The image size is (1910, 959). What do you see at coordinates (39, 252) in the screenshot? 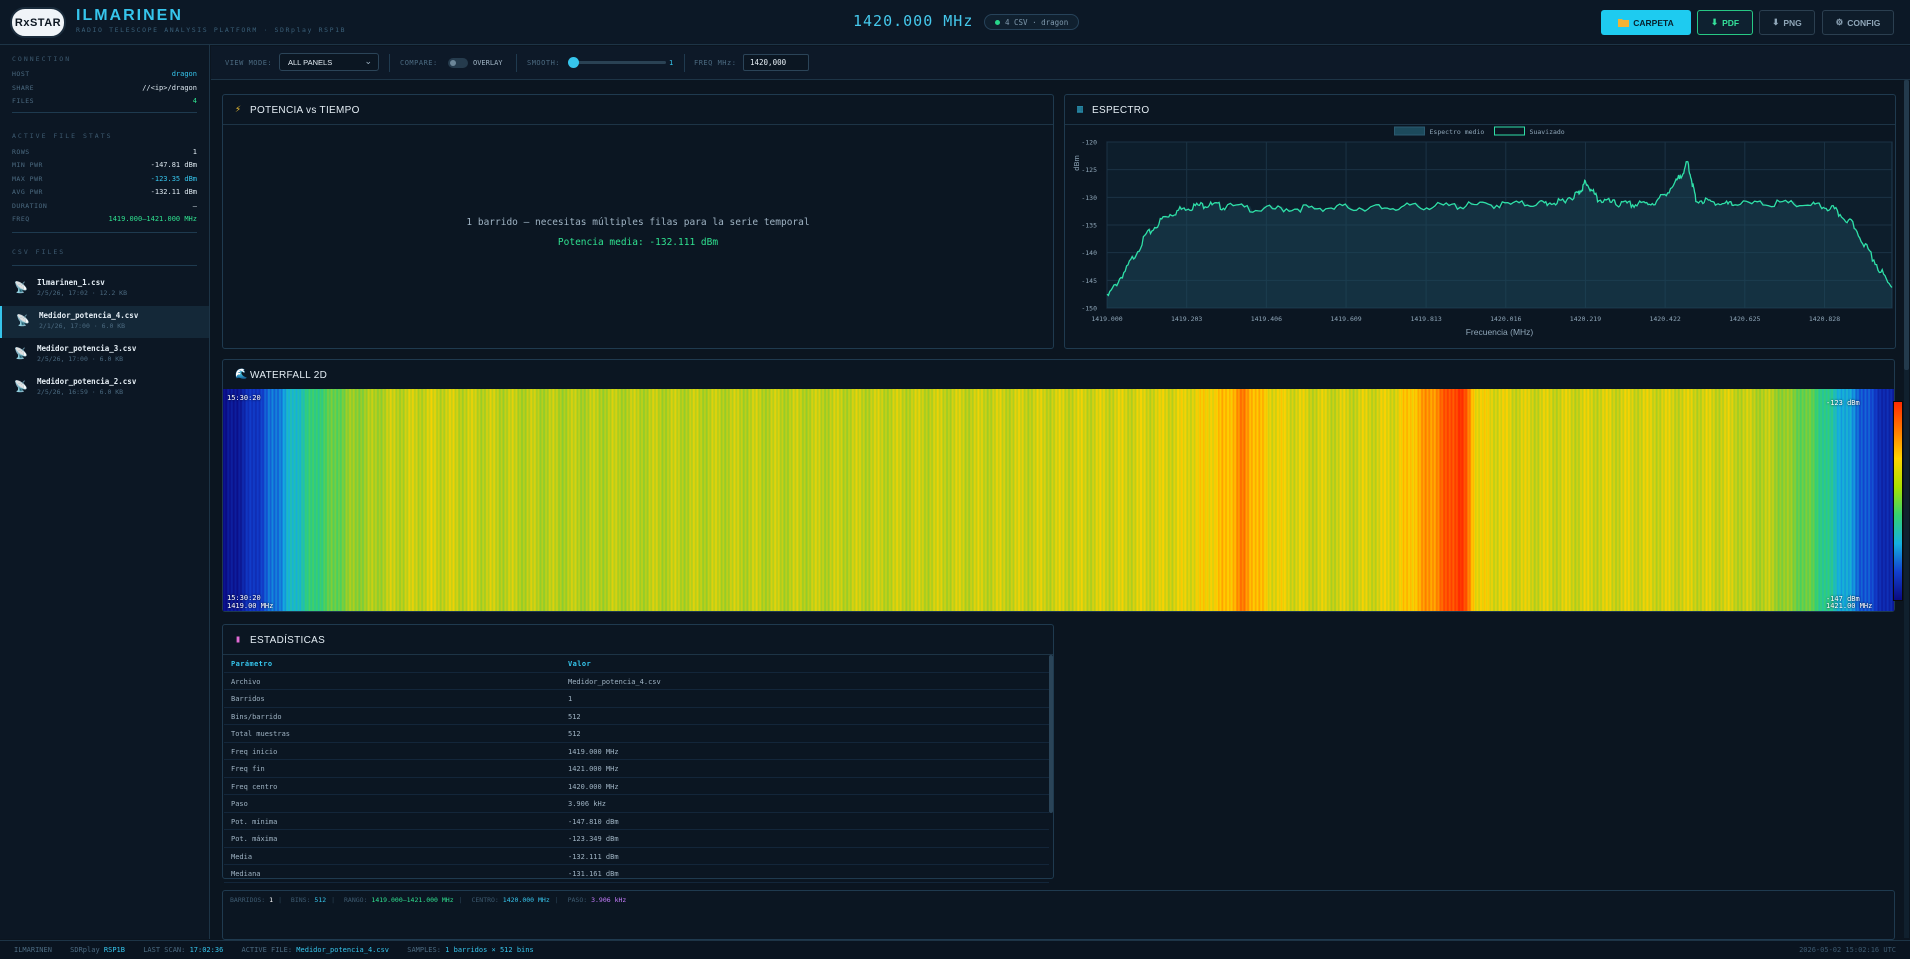
I see `csv-files-section-title: CSV FILES` at bounding box center [39, 252].